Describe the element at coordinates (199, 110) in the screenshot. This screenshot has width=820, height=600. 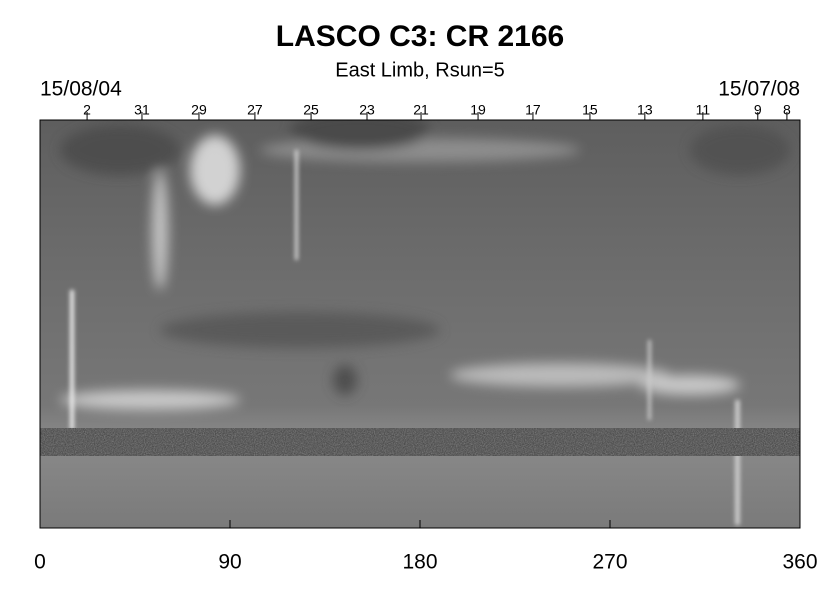
I see `top-tick-label: 29` at that location.